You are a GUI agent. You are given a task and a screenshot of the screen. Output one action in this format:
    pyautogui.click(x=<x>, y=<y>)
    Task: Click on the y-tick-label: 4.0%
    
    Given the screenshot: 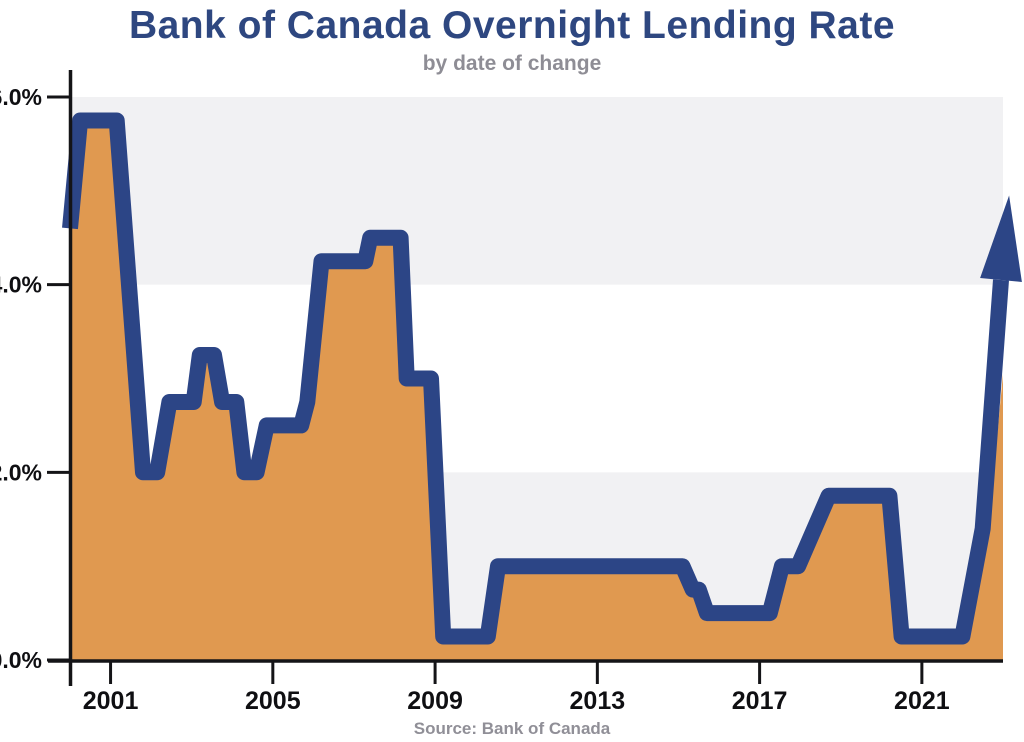 What is the action you would take?
    pyautogui.click(x=21, y=285)
    